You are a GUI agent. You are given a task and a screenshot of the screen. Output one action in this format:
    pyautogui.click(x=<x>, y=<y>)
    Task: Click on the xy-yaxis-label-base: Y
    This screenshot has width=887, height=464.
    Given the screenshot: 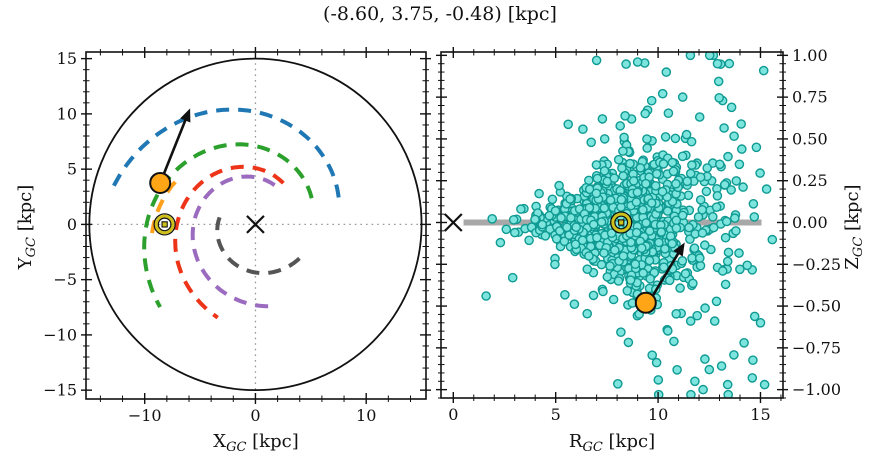 What is the action you would take?
    pyautogui.click(x=25, y=263)
    